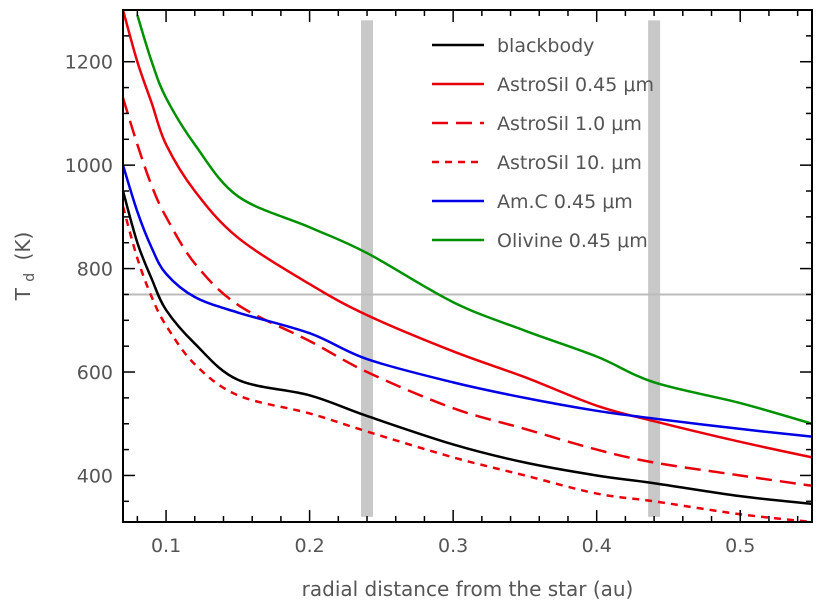 The width and height of the screenshot is (830, 609). What do you see at coordinates (23, 246) in the screenshot?
I see `y-axis-title-unit: (K)` at bounding box center [23, 246].